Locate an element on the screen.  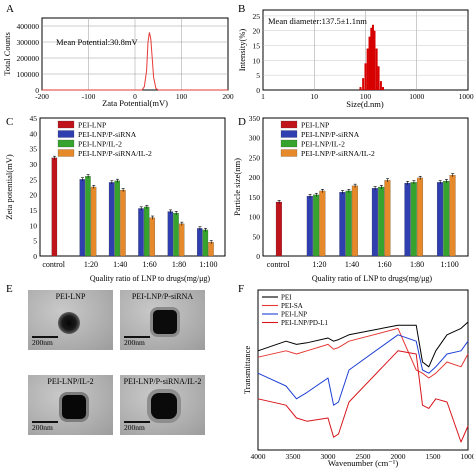
tem-image-label: PEI-LNP is located at coordinates (70, 296).